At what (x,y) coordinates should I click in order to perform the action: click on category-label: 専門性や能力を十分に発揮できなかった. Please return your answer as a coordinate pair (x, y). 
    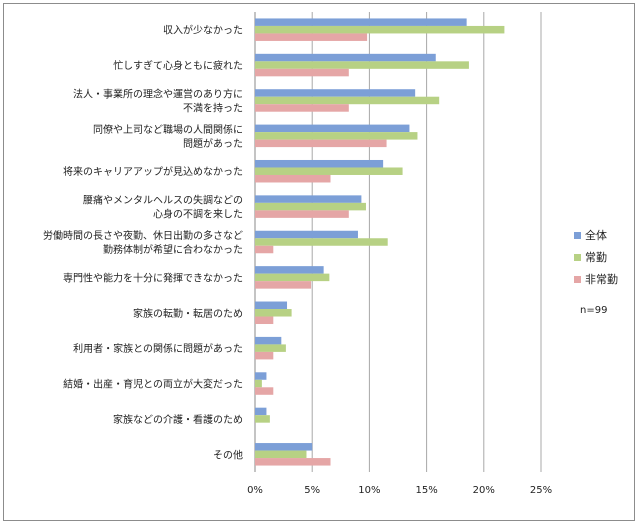
    Looking at the image, I should click on (153, 277).